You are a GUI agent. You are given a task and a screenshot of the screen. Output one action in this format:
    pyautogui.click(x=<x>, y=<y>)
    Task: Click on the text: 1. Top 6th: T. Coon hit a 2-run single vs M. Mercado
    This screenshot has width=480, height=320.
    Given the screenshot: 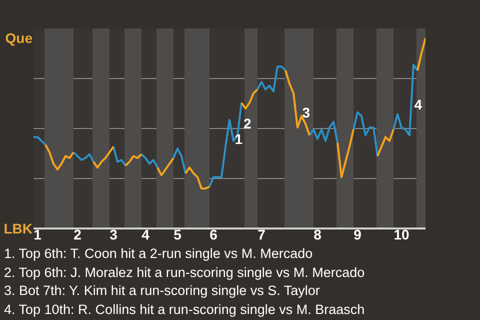 What is the action you would take?
    pyautogui.click(x=159, y=254)
    